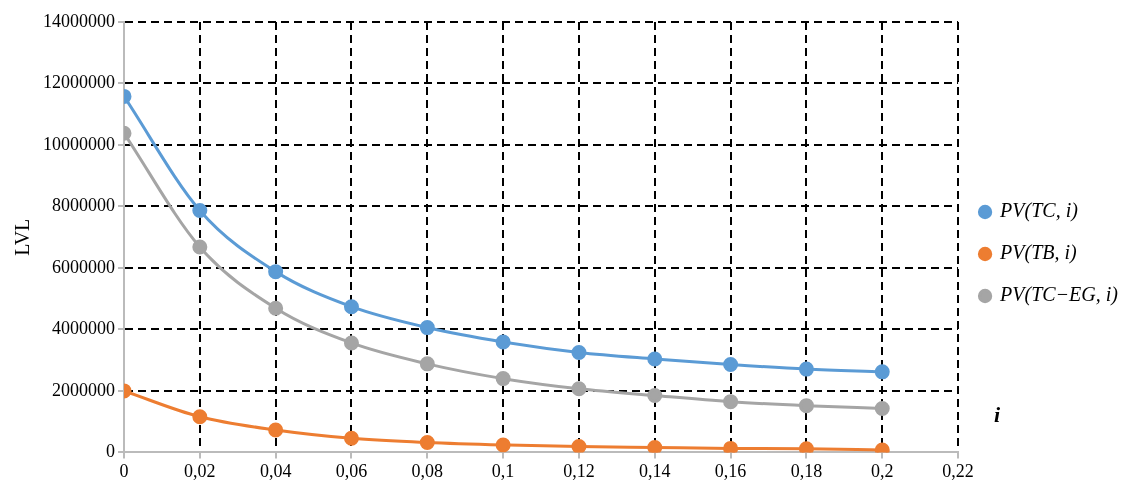 The height and width of the screenshot is (494, 1136). What do you see at coordinates (579, 470) in the screenshot?
I see `x-tick-label: 0,12` at bounding box center [579, 470].